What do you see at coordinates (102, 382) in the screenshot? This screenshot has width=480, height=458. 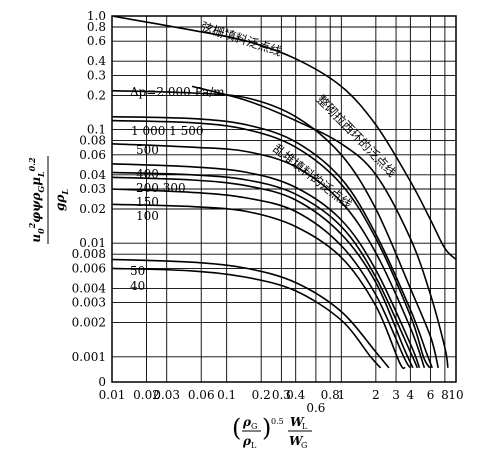 I see `y-tick-label: 0` at bounding box center [102, 382].